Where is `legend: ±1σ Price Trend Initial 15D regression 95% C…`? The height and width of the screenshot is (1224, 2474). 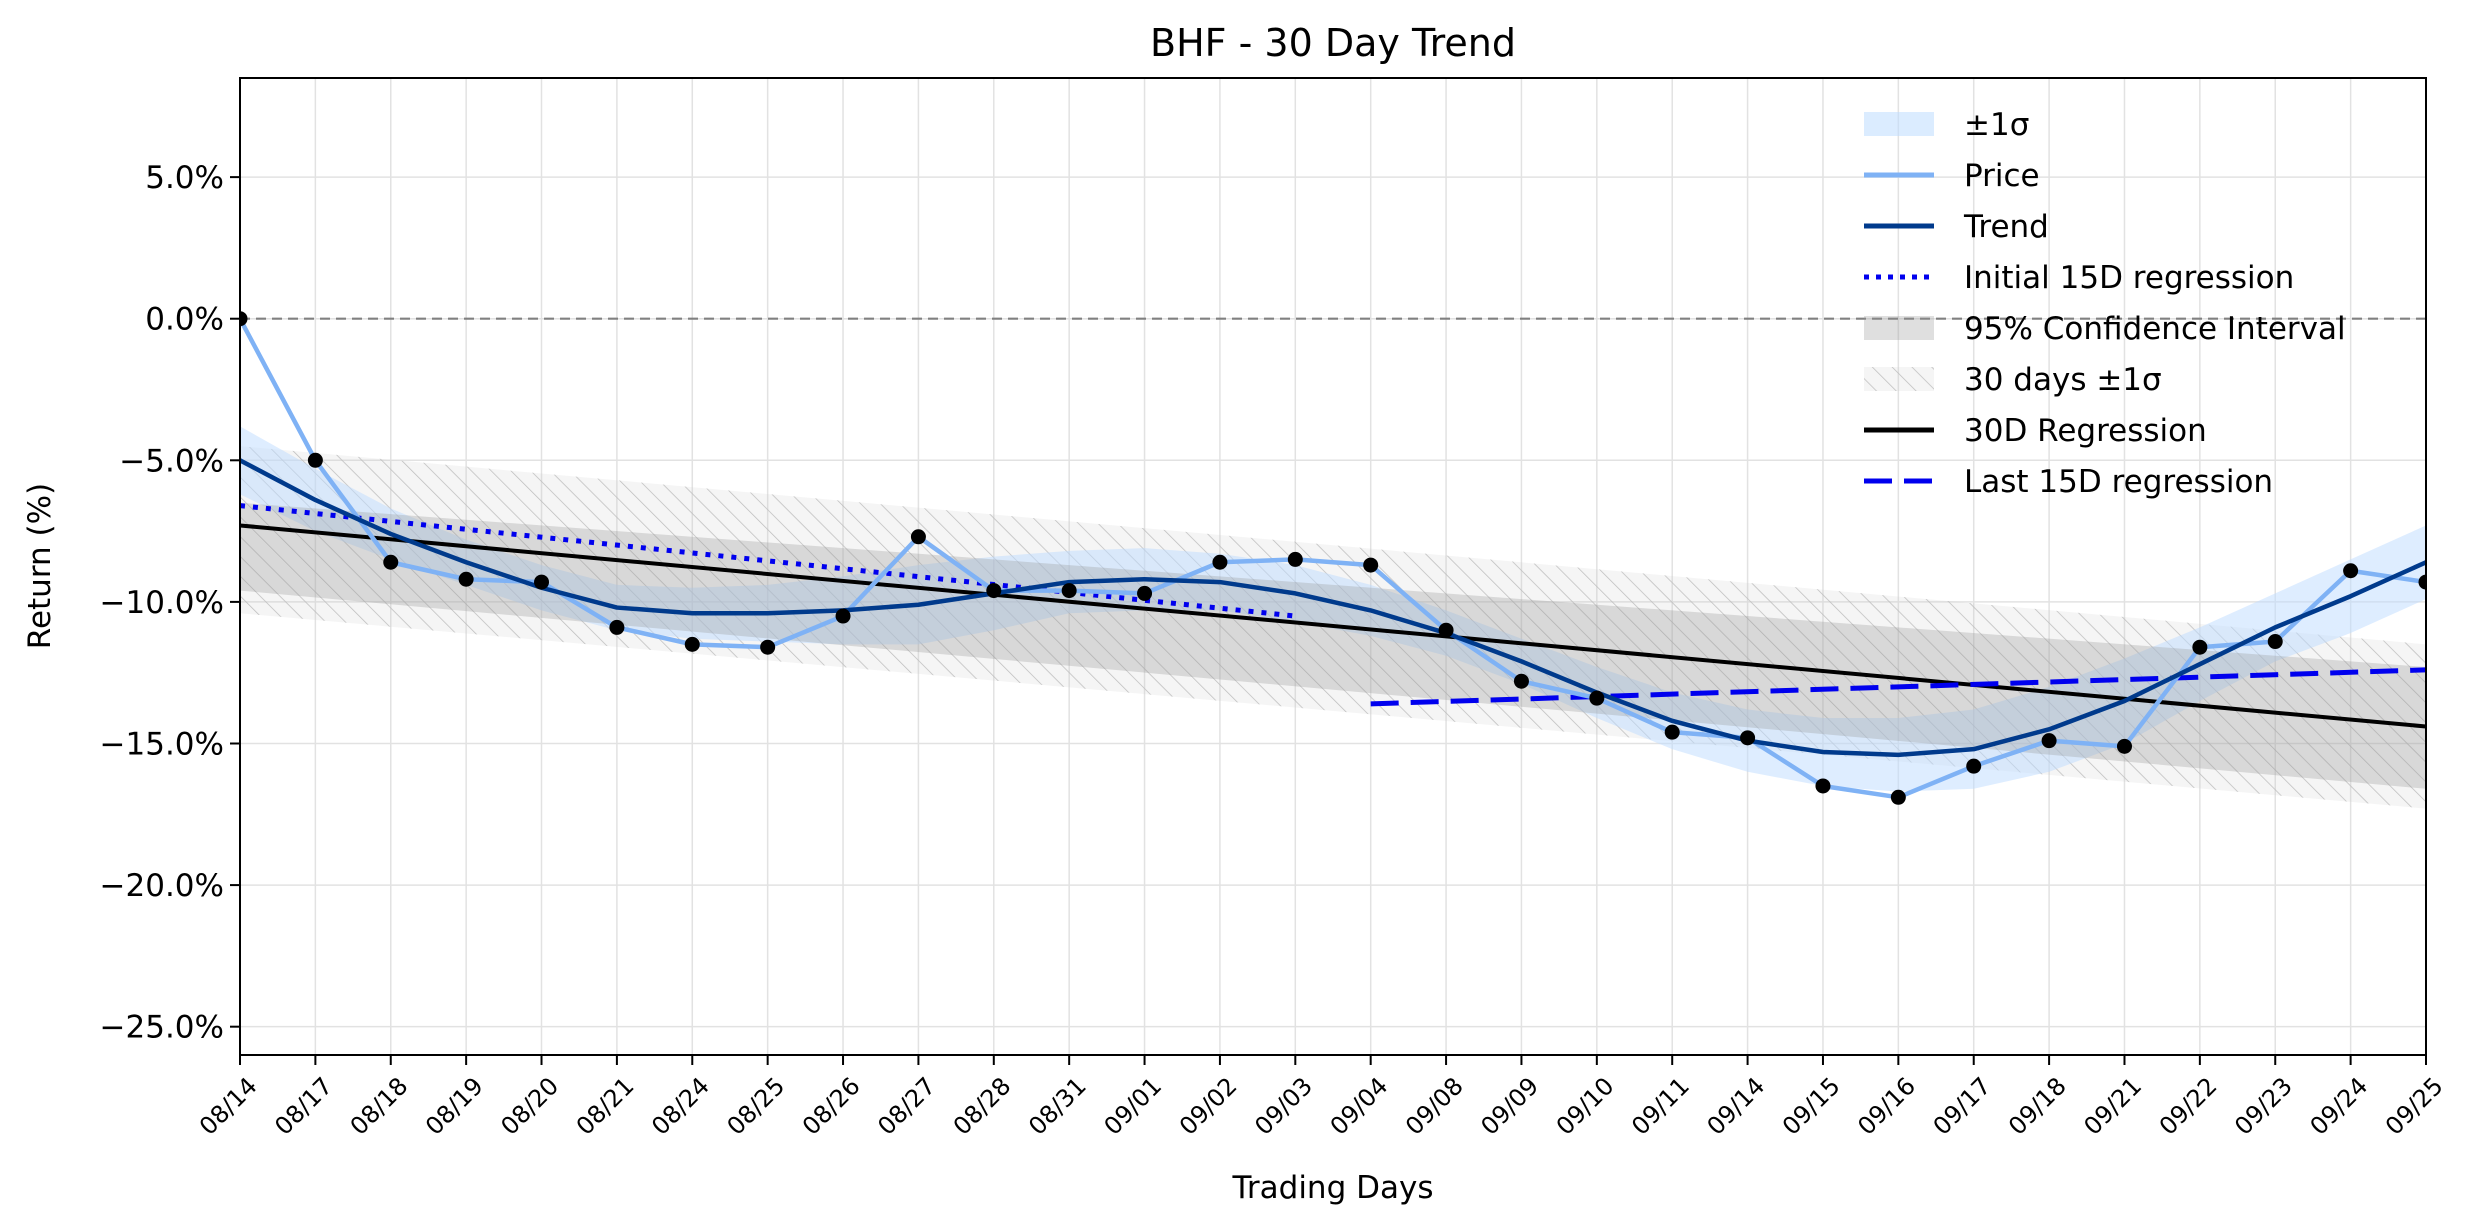
legend: ±1σ Price Trend Initial 15D regression 95% C… is located at coordinates (2105, 303).